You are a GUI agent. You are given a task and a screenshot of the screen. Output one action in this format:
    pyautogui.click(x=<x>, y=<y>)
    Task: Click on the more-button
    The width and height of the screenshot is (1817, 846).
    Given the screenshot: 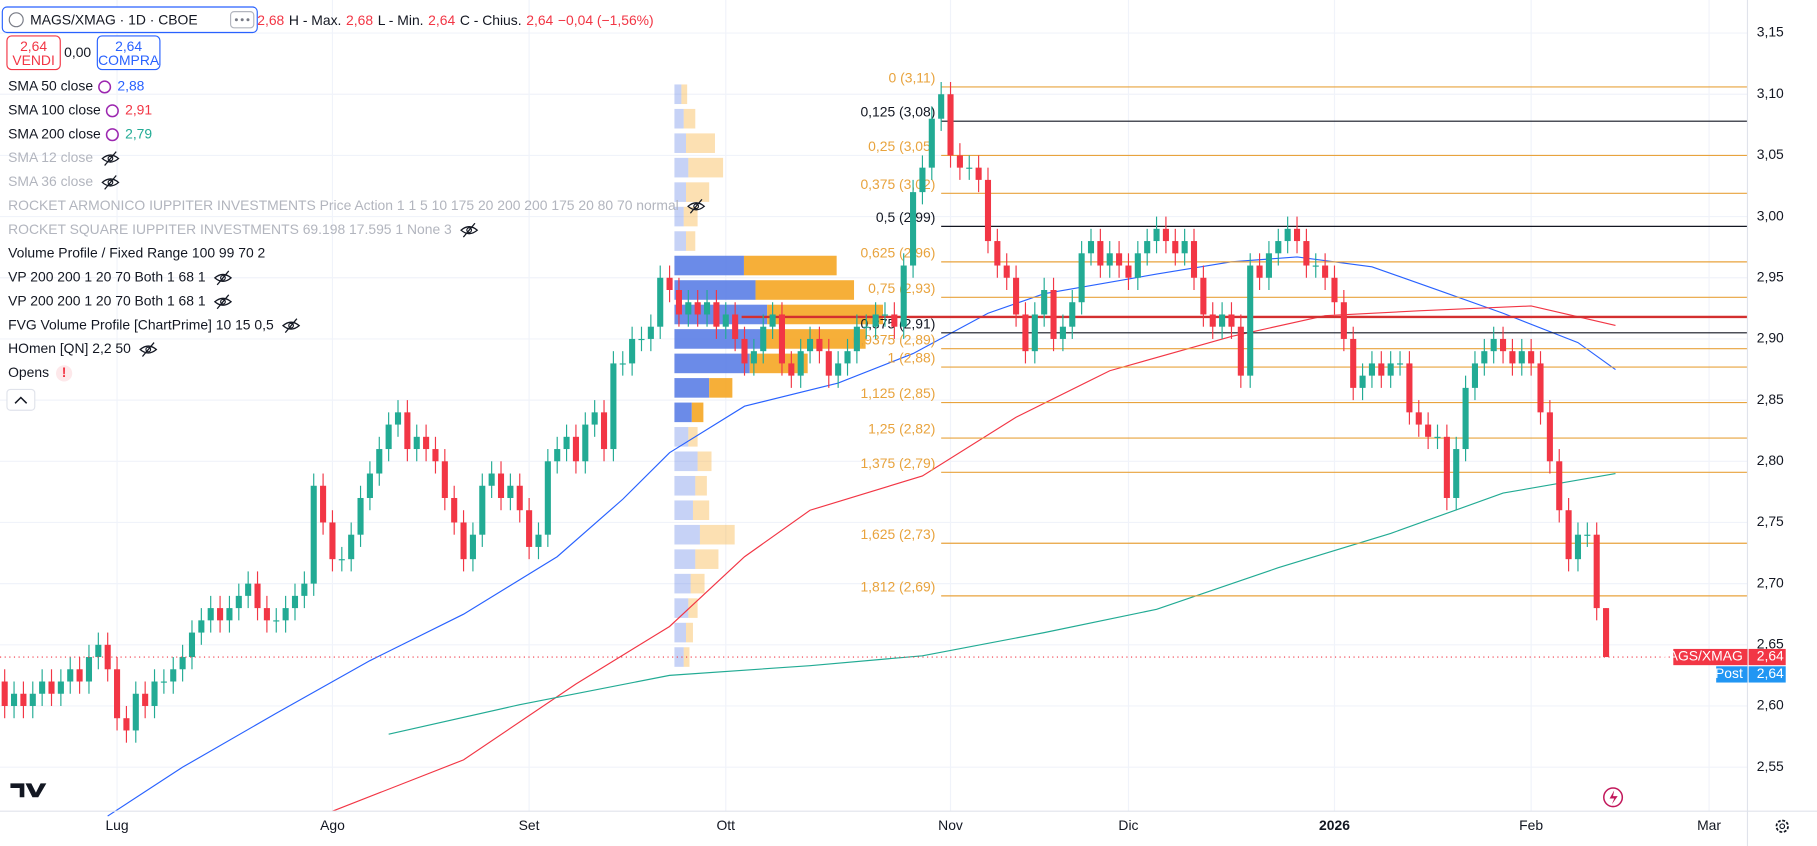 What is the action you would take?
    pyautogui.click(x=242, y=20)
    